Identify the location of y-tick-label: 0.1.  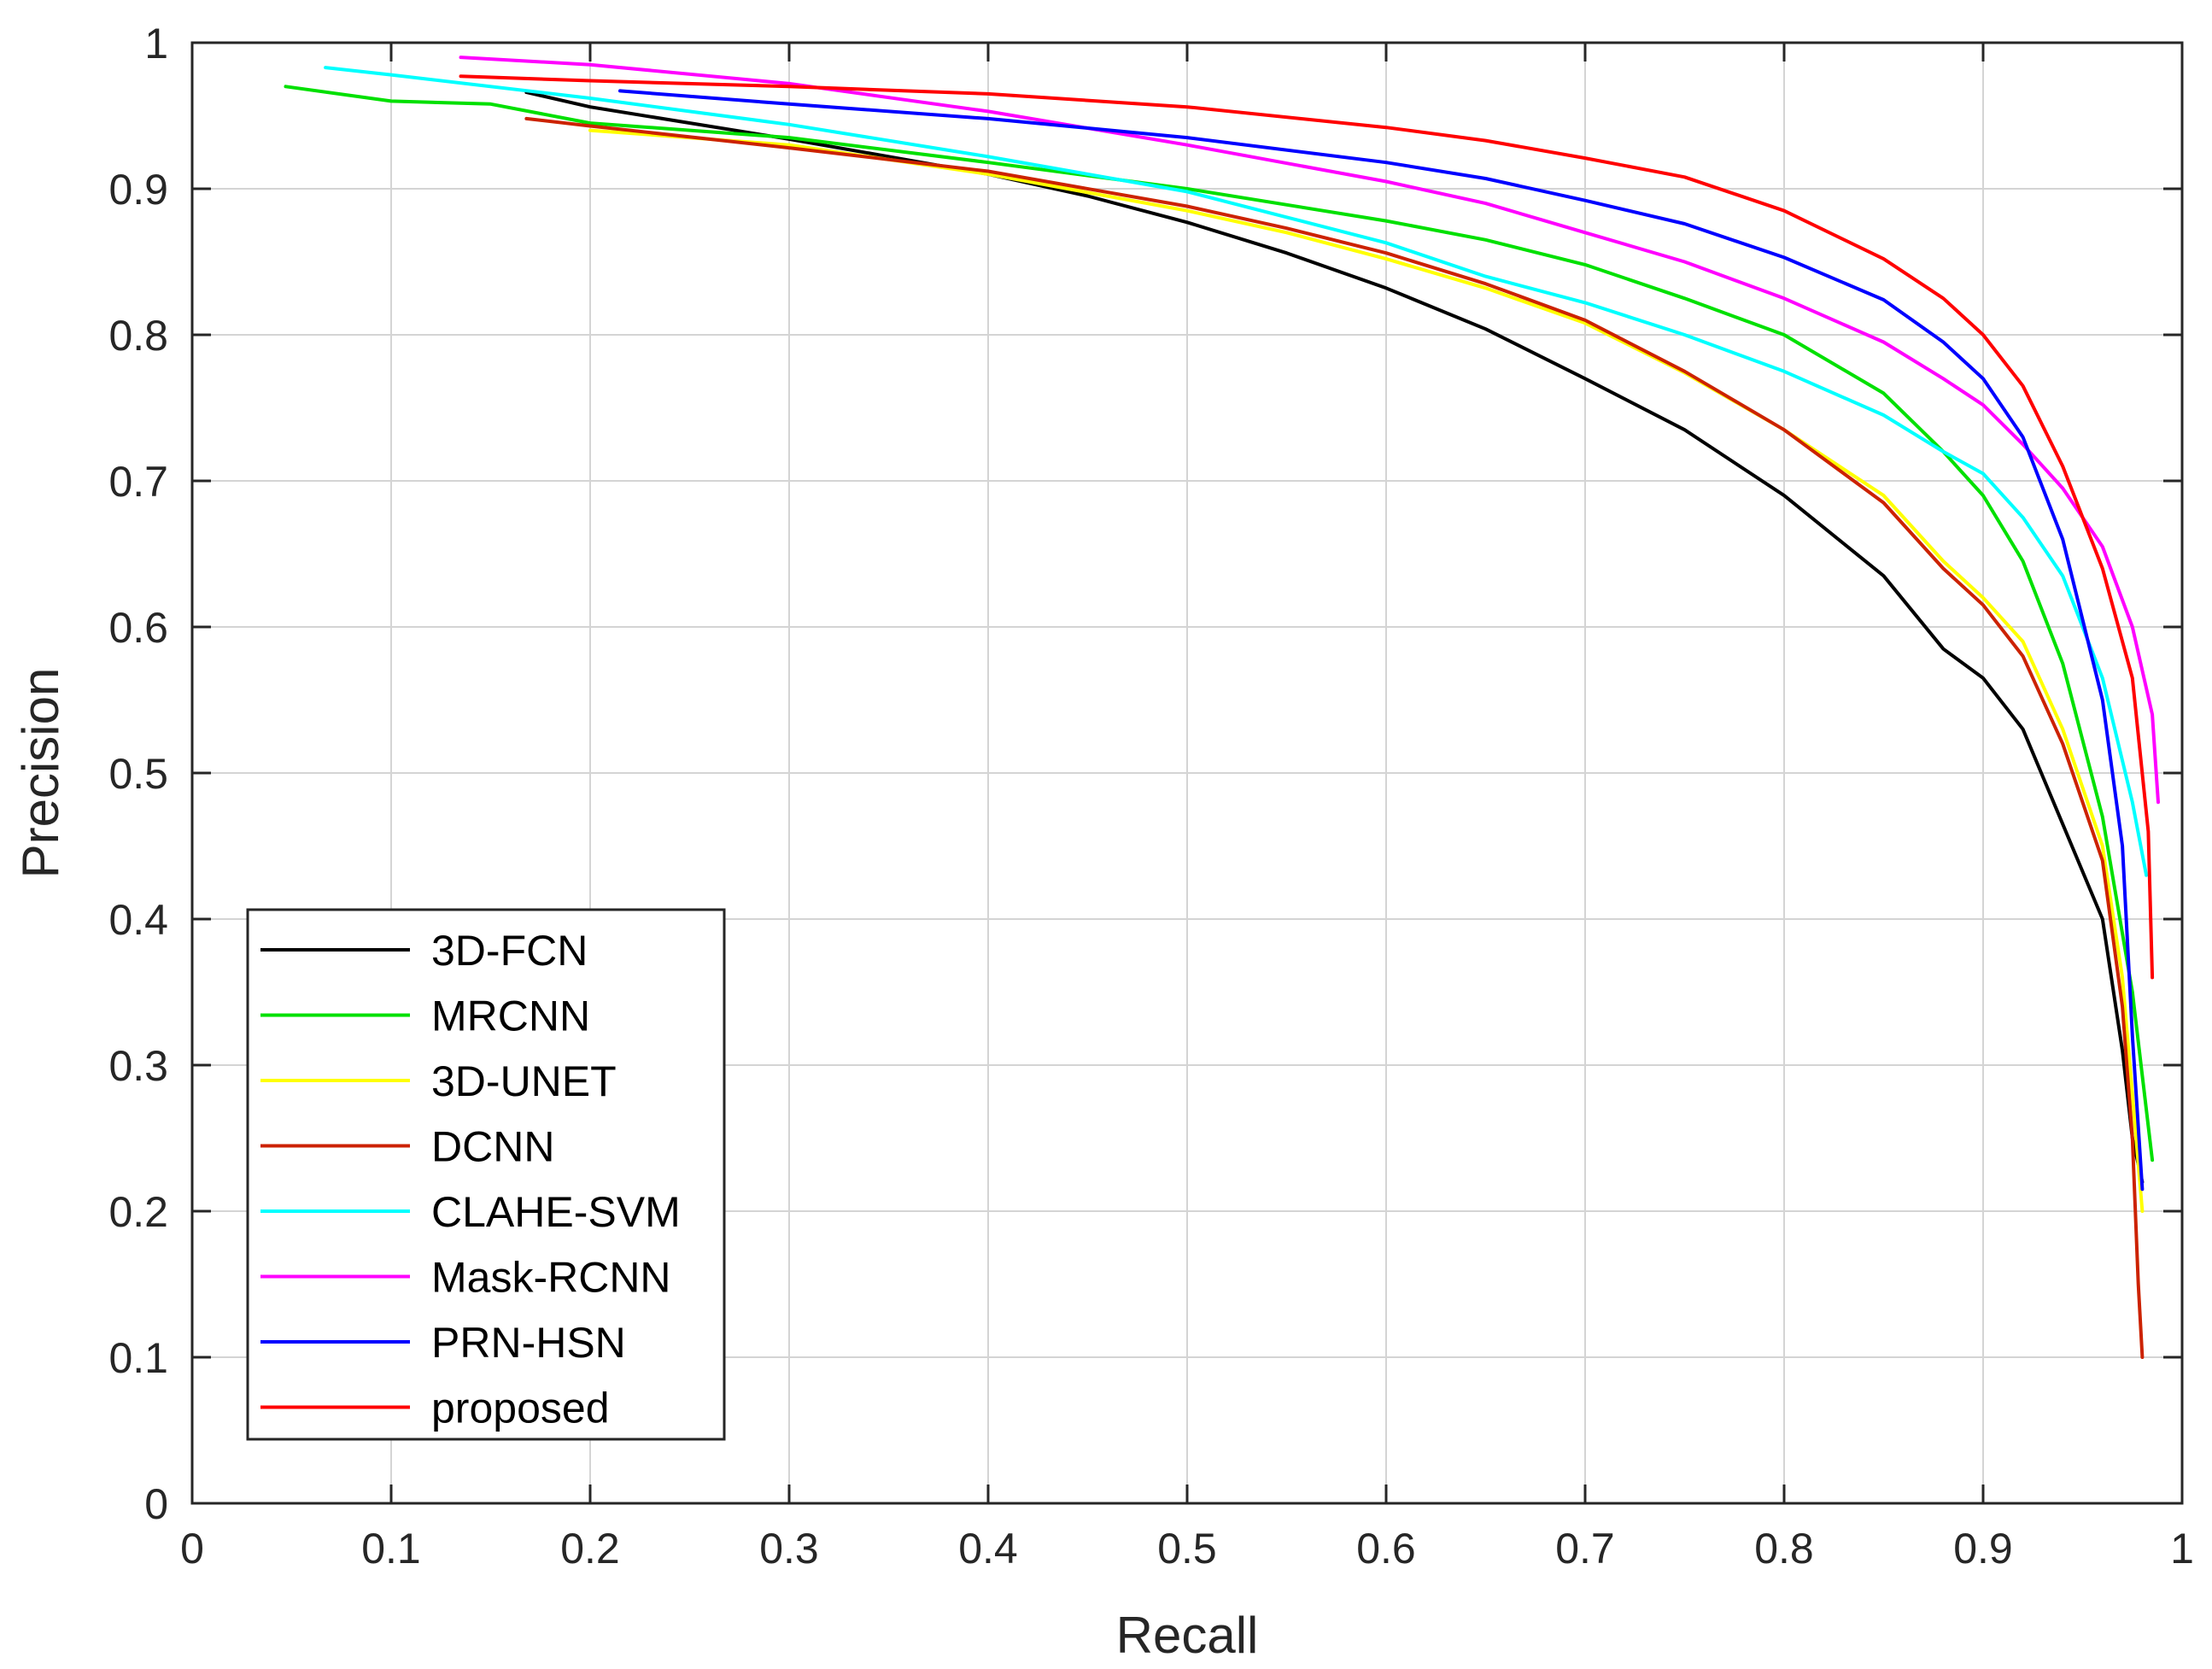
(138, 1358).